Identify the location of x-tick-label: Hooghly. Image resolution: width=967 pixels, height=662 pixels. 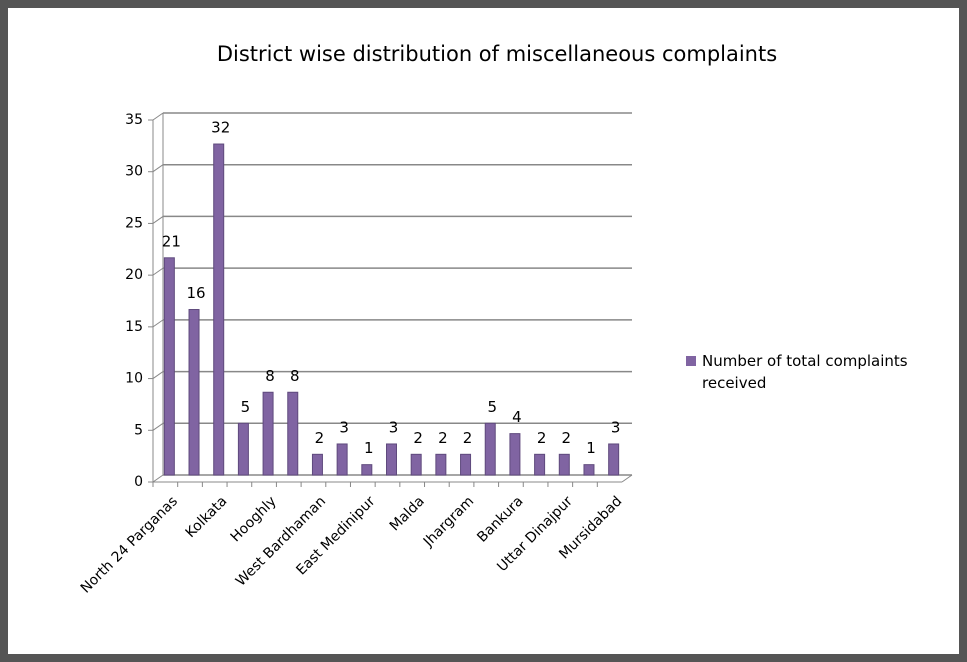
(254, 519).